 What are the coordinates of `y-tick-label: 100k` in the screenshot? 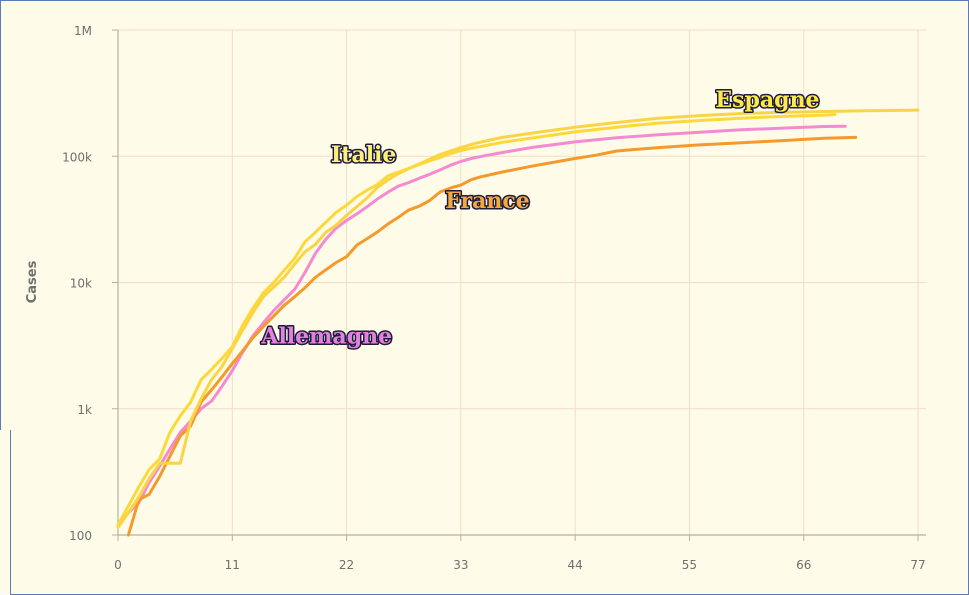 It's located at (77, 157).